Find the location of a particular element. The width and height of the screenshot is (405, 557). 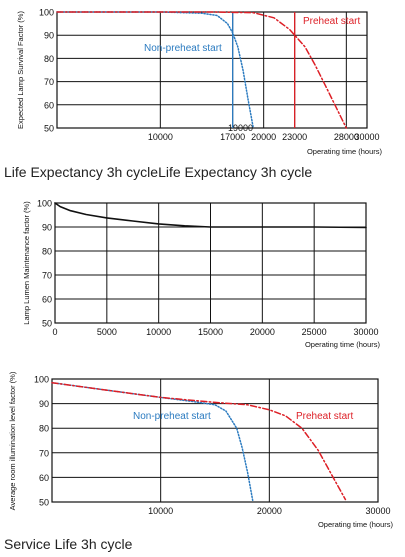

c3-ytick-label-60: 60 is located at coordinates (44, 478).